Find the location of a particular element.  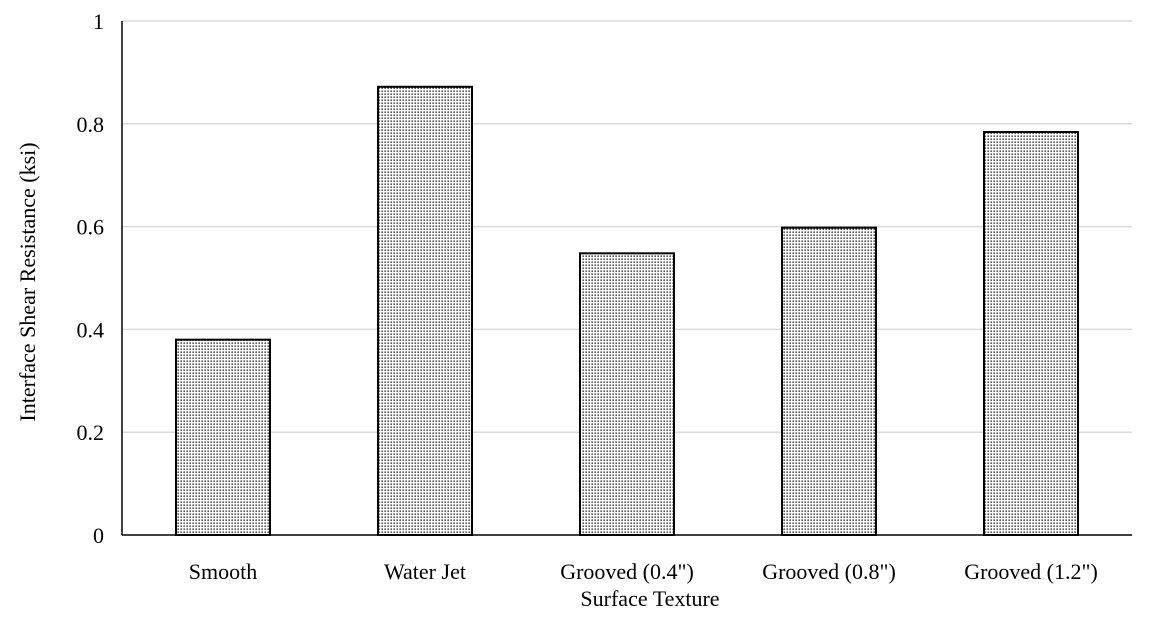

y-axis-title: Interface Shear Resistance (ksi) is located at coordinates (27, 281).